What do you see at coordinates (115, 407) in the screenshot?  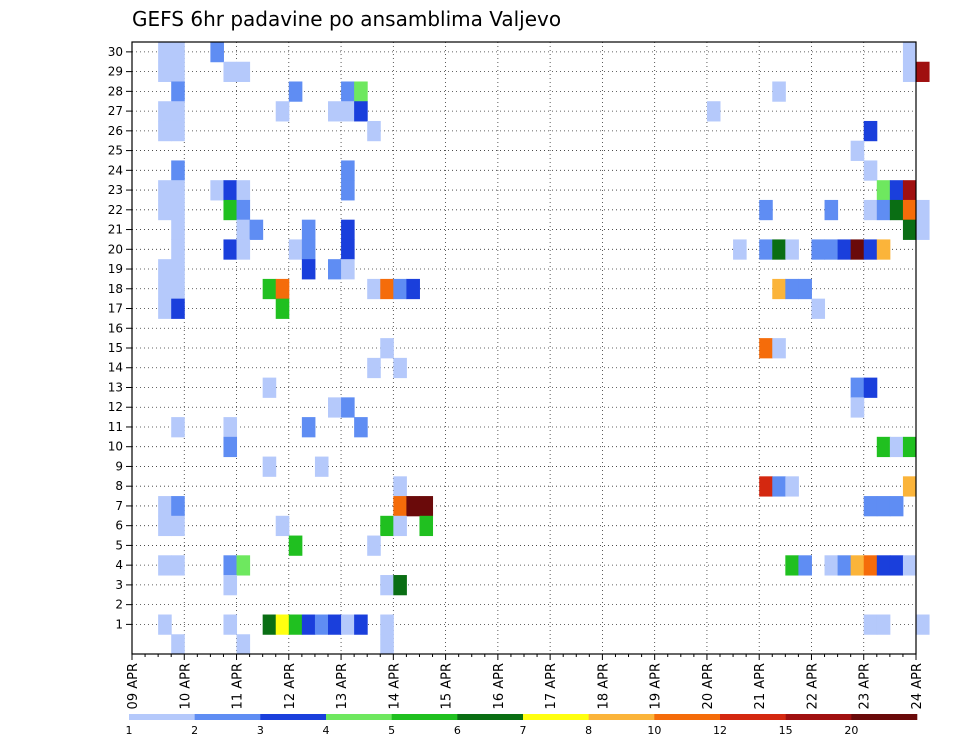 I see `y-tick-label: 12` at bounding box center [115, 407].